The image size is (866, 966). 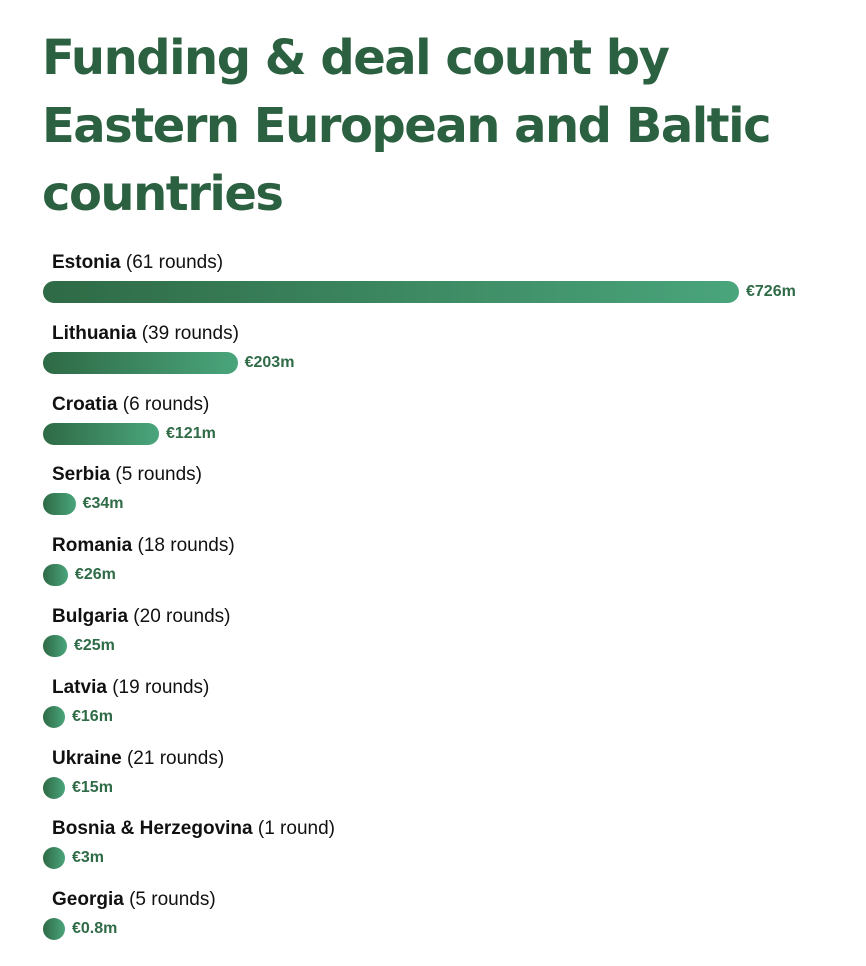 What do you see at coordinates (269, 362) in the screenshot?
I see `value-label: €203m` at bounding box center [269, 362].